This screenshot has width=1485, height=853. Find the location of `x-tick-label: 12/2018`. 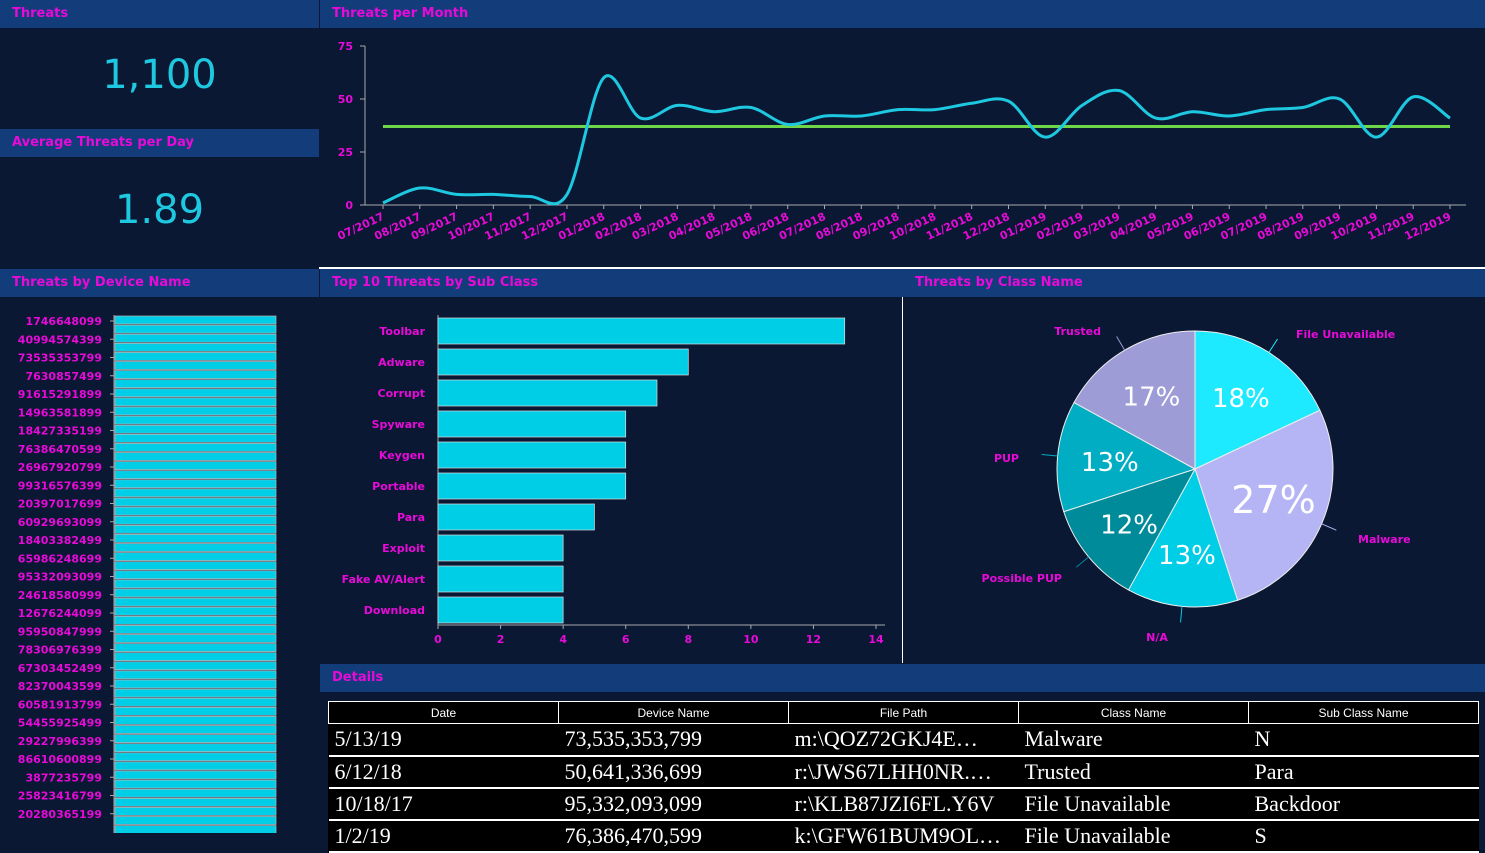

x-tick-label: 12/2018 is located at coordinates (986, 226).